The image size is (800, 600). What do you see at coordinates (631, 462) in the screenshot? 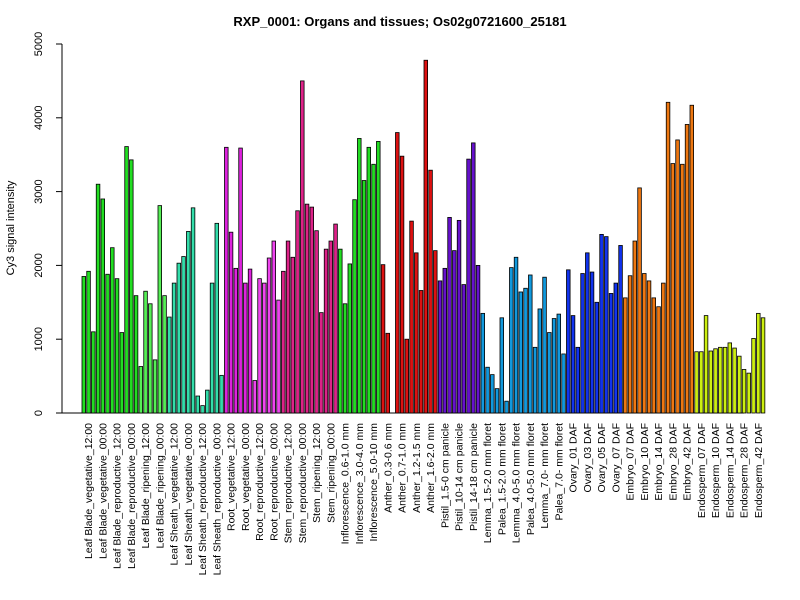
I see `x-category-label: Embryo_07 DAF` at bounding box center [631, 462].